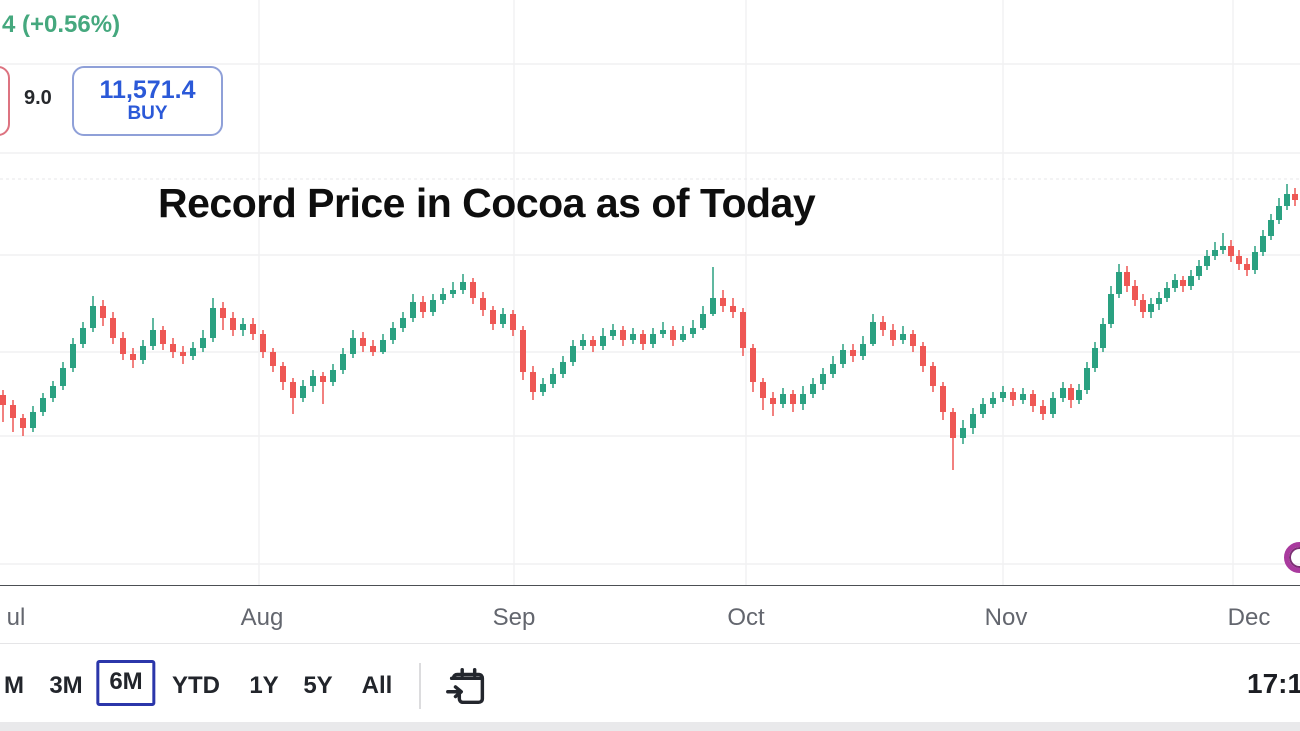 The width and height of the screenshot is (1300, 731). Describe the element at coordinates (262, 617) in the screenshot. I see `month-label-aug: Aug` at that location.